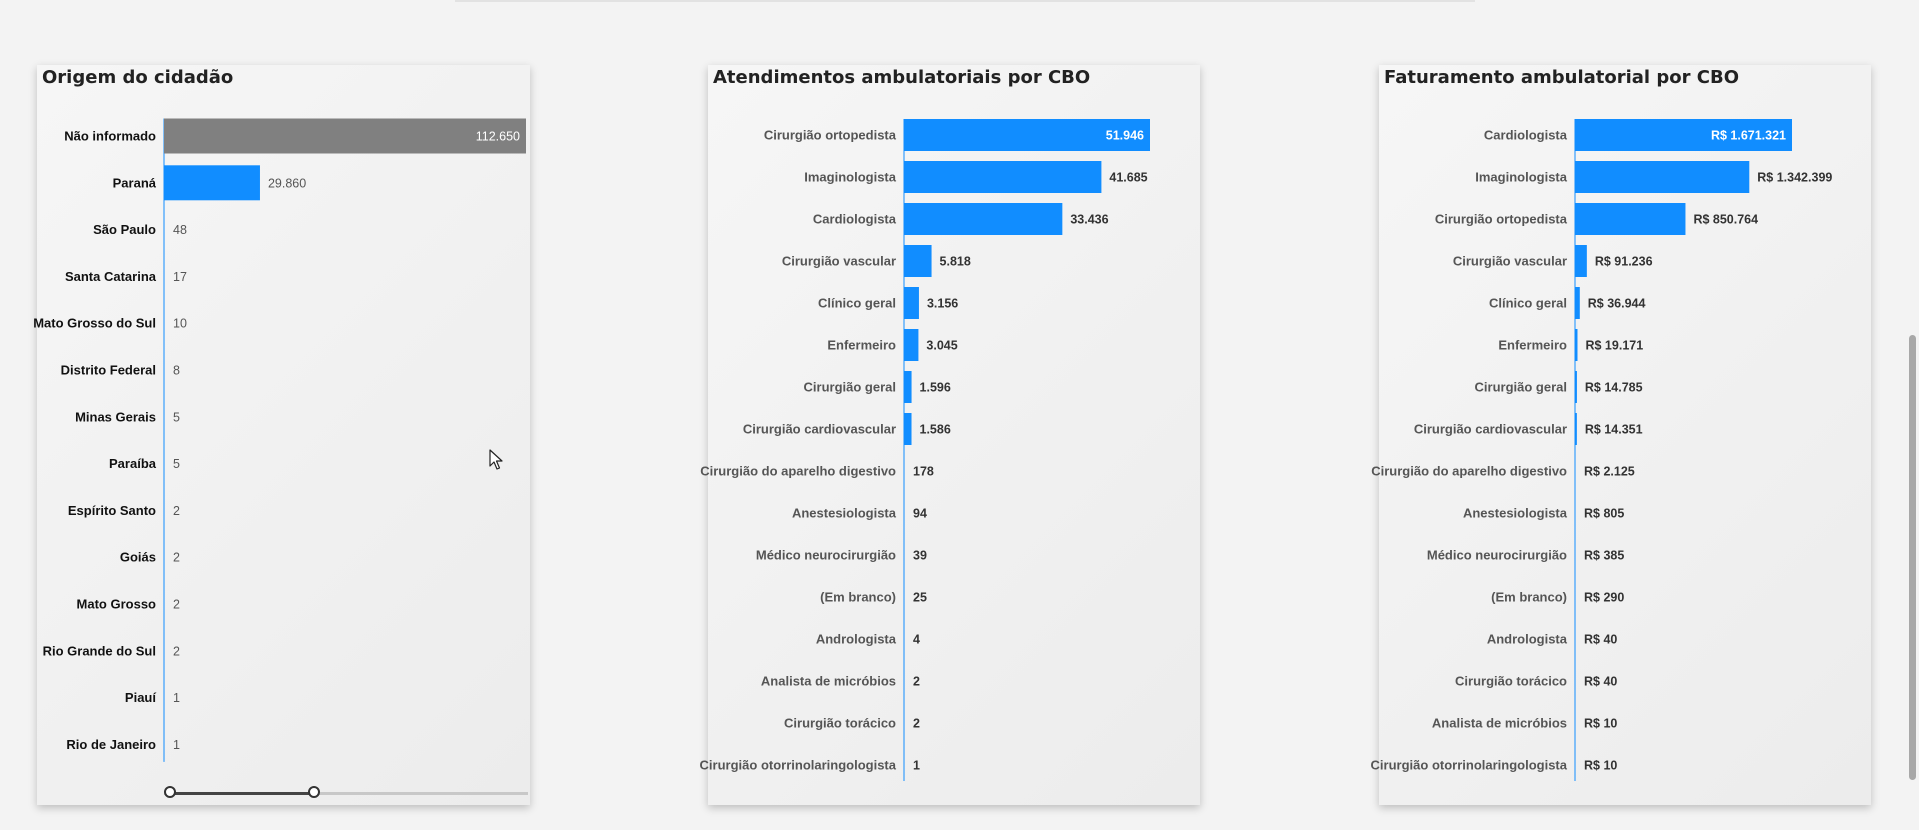  I want to click on data-label: R$ 2.125, so click(1609, 472).